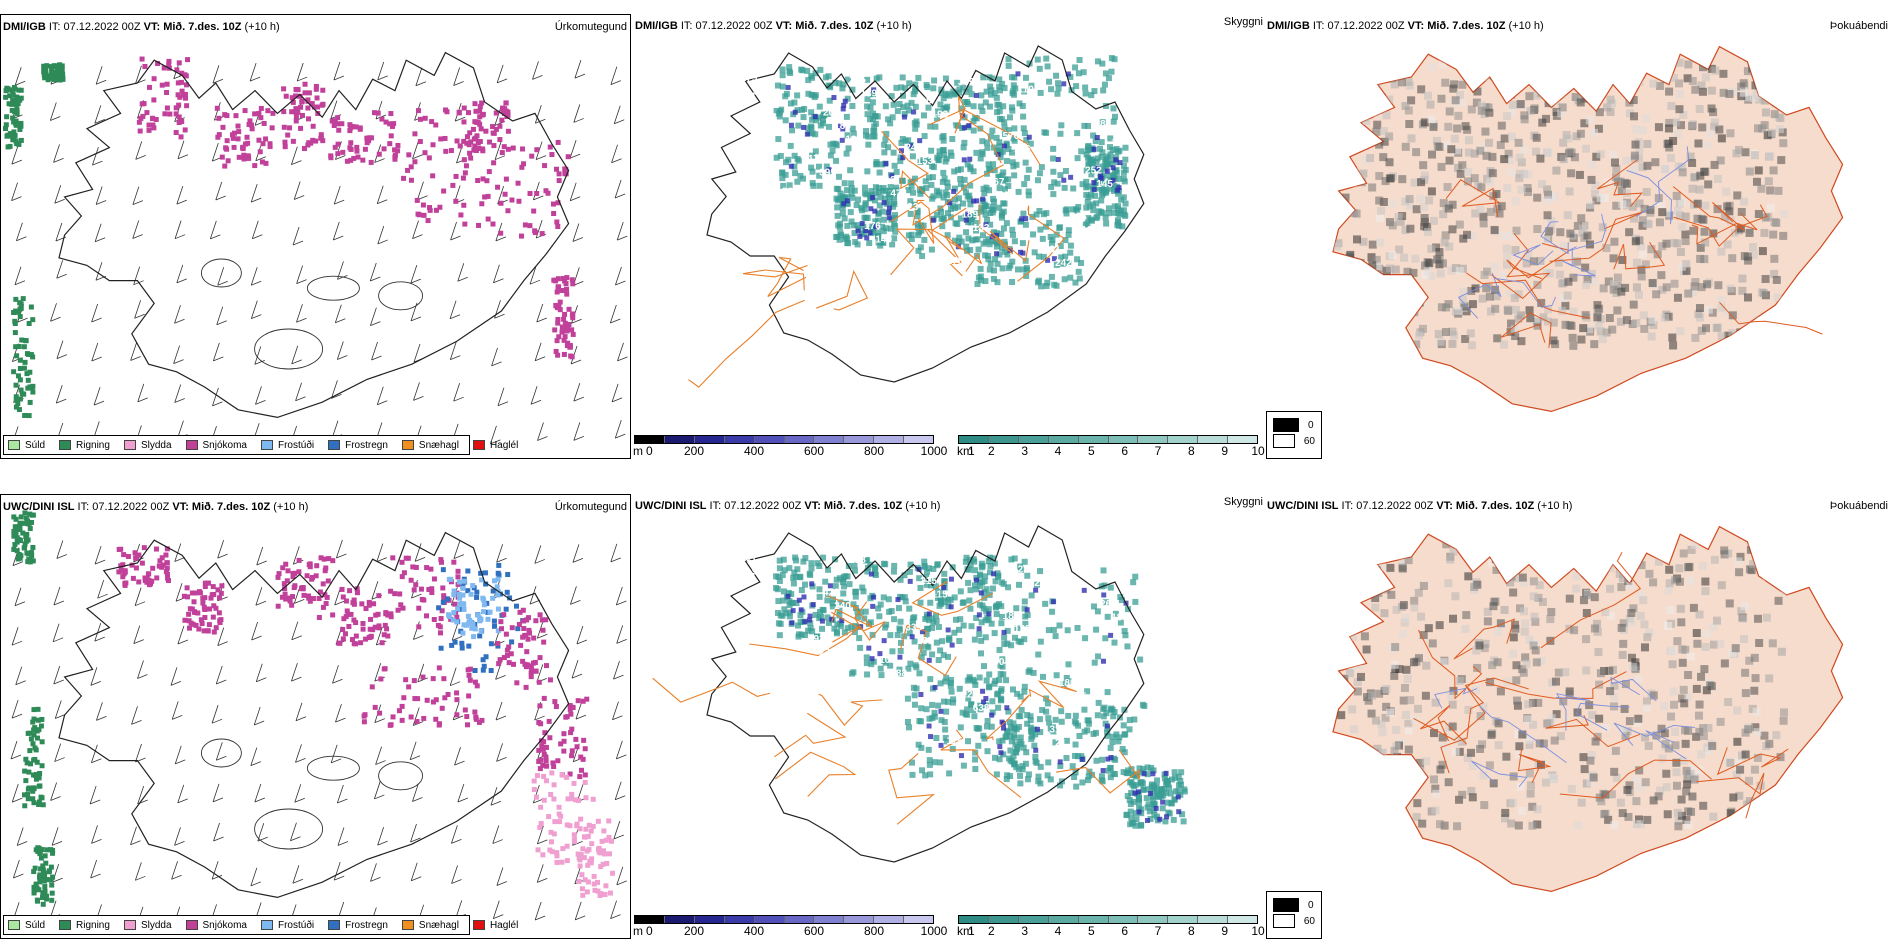  Describe the element at coordinates (430, 925) in the screenshot. I see `legend-item: Snæhagl` at that location.